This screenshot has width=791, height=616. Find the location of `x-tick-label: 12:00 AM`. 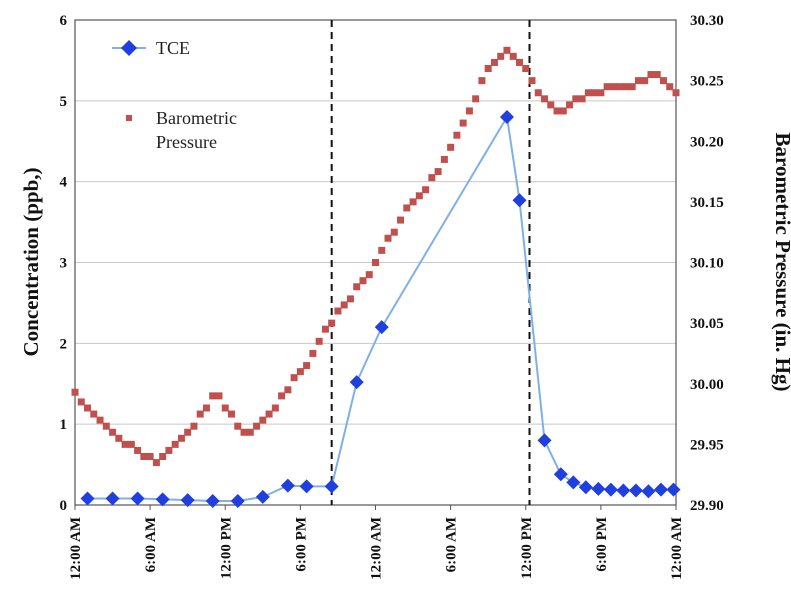

x-tick-label: 12:00 AM is located at coordinates (377, 548).